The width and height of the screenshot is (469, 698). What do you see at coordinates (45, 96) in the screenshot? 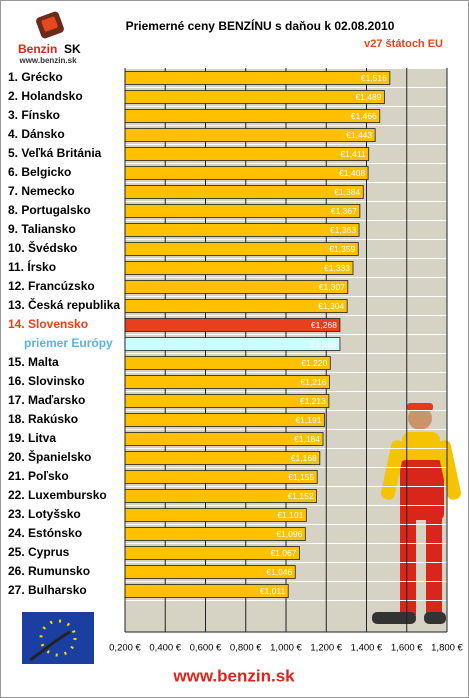
I see `category-label: 2. Holandsko` at bounding box center [45, 96].